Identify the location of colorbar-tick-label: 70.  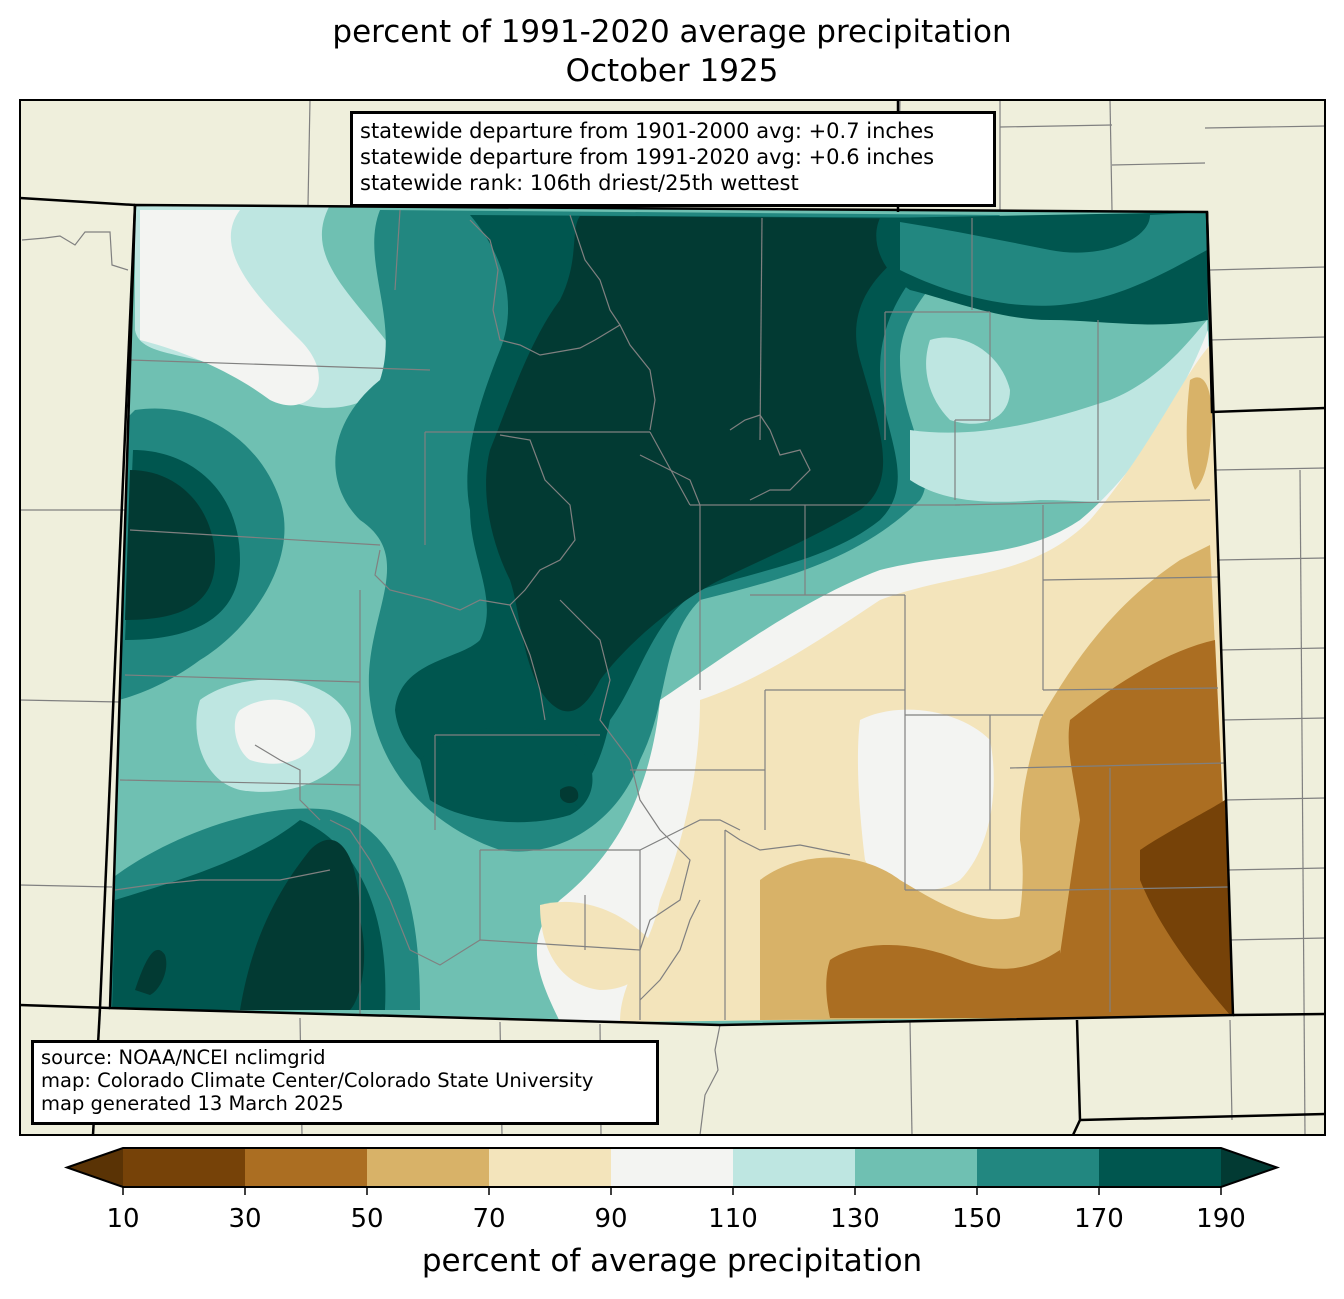
(489, 1219).